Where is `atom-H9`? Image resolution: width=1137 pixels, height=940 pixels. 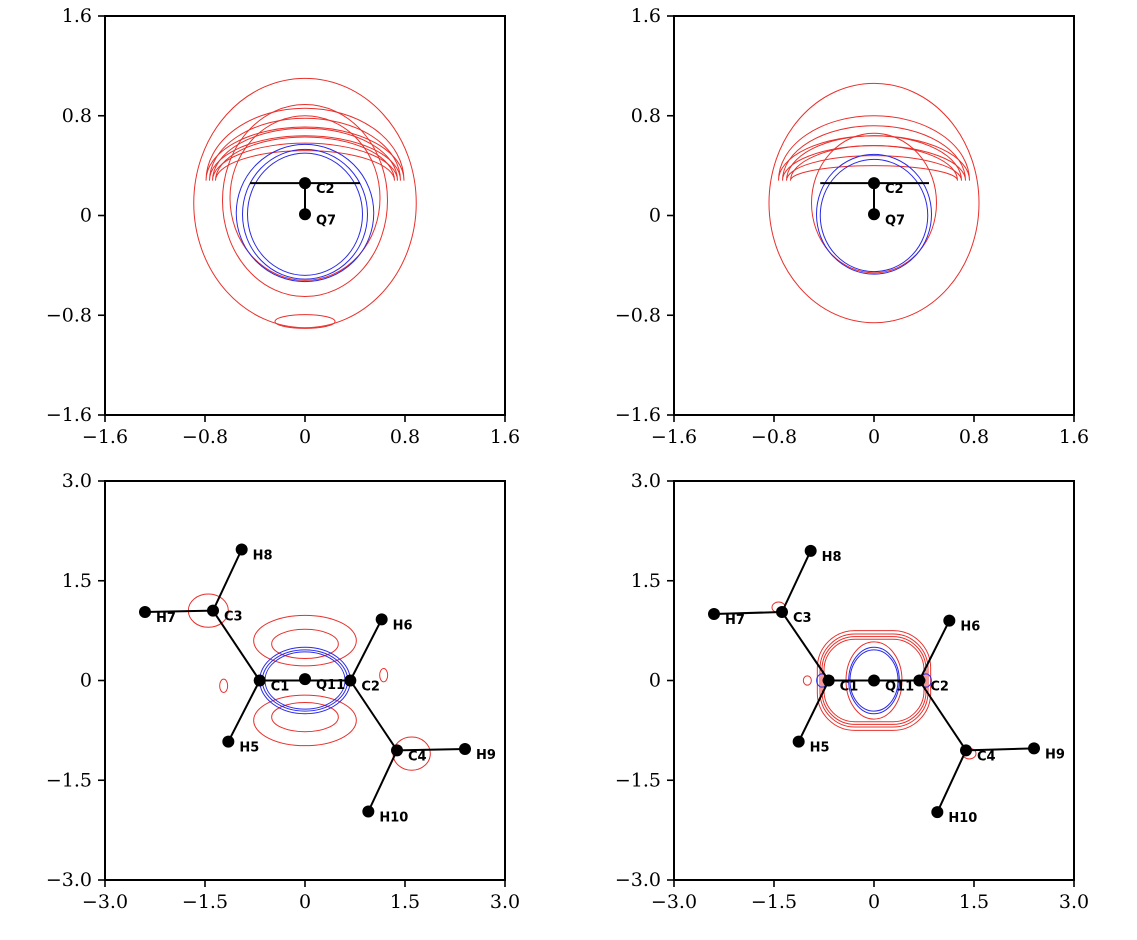 atom-H9 is located at coordinates (465, 748).